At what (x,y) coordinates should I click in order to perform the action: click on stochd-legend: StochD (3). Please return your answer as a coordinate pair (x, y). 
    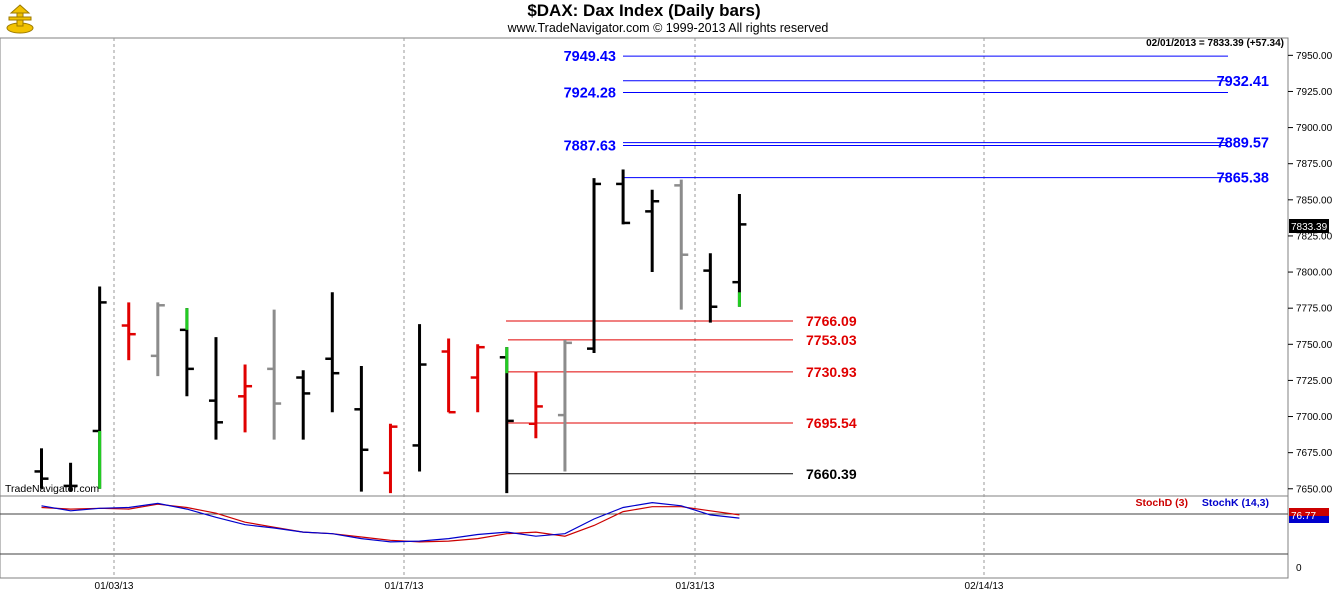
    Looking at the image, I should click on (1162, 503).